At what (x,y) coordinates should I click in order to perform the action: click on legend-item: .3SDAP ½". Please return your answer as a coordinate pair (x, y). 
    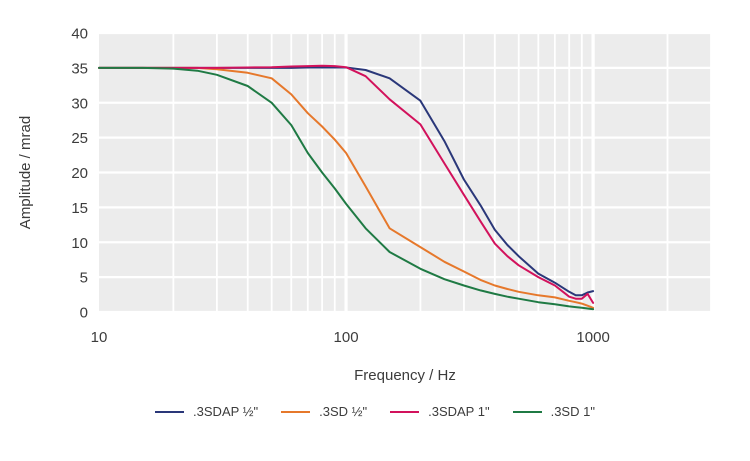
    Looking at the image, I should click on (206, 411).